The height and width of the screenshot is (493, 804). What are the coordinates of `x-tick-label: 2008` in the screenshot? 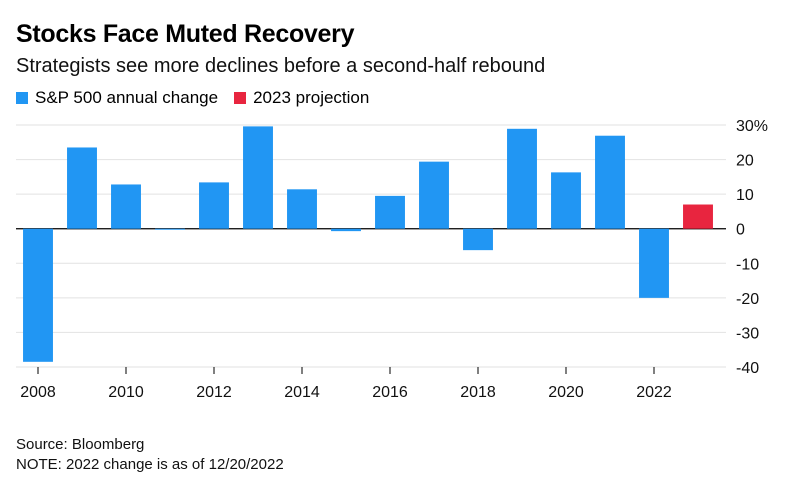 It's located at (38, 392).